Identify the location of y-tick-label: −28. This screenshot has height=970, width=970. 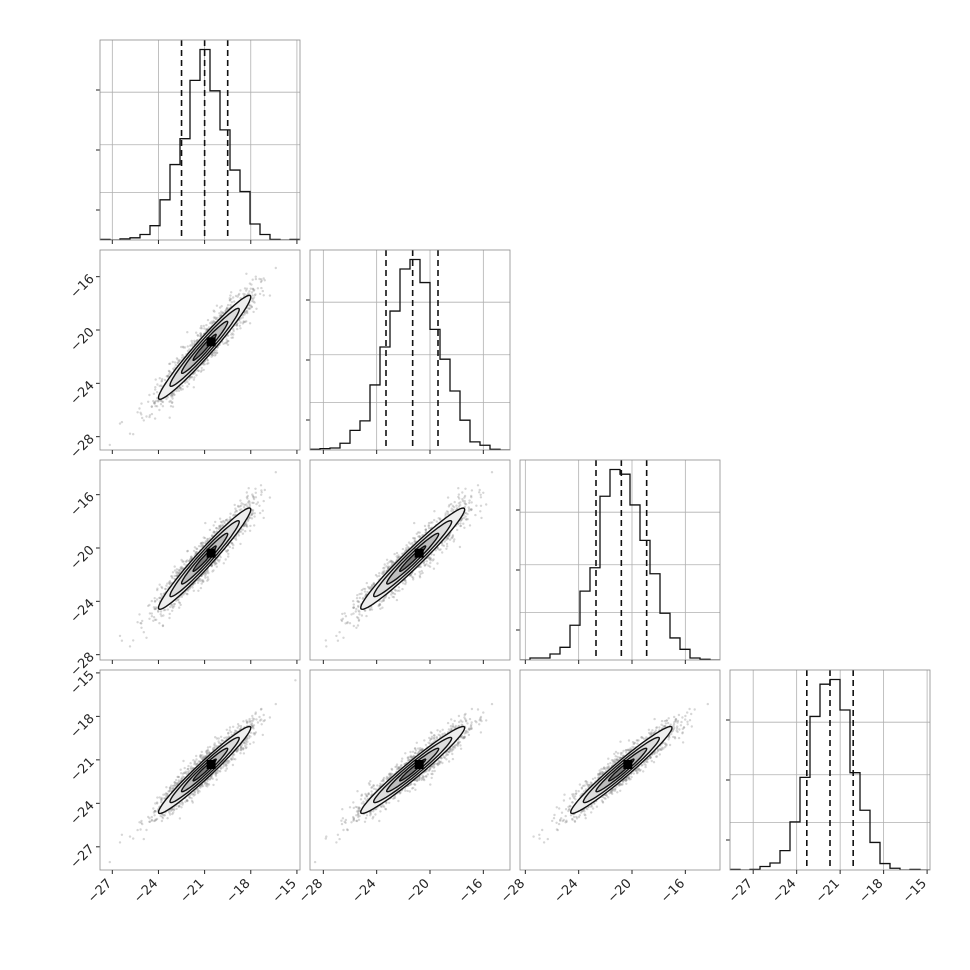
(83, 447).